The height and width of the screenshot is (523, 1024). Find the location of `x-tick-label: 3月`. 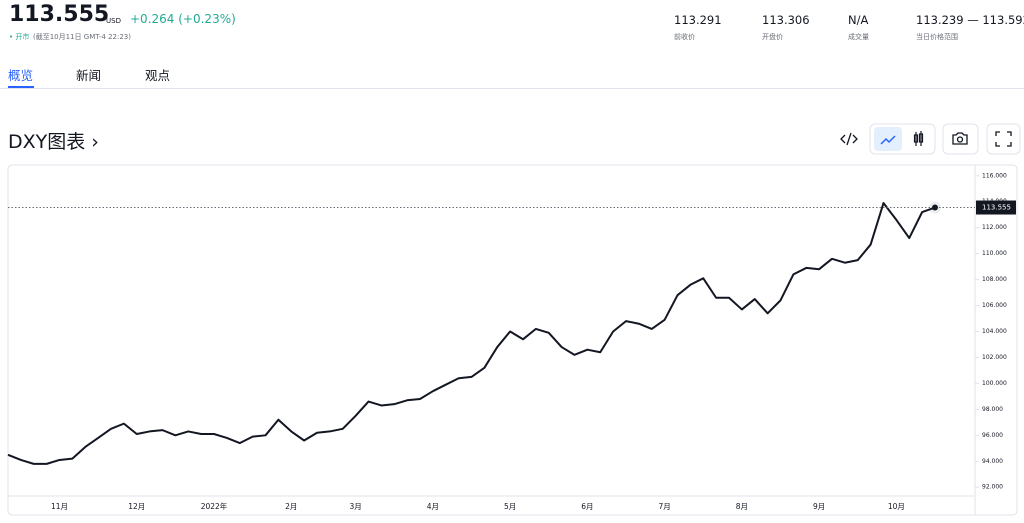

x-tick-label: 3月 is located at coordinates (355, 506).